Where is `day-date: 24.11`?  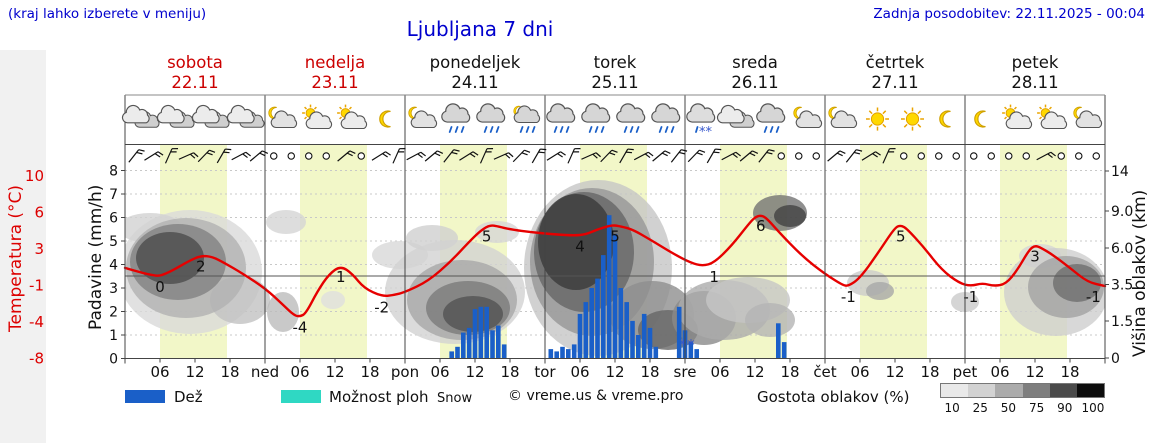 day-date: 24.11 is located at coordinates (474, 82).